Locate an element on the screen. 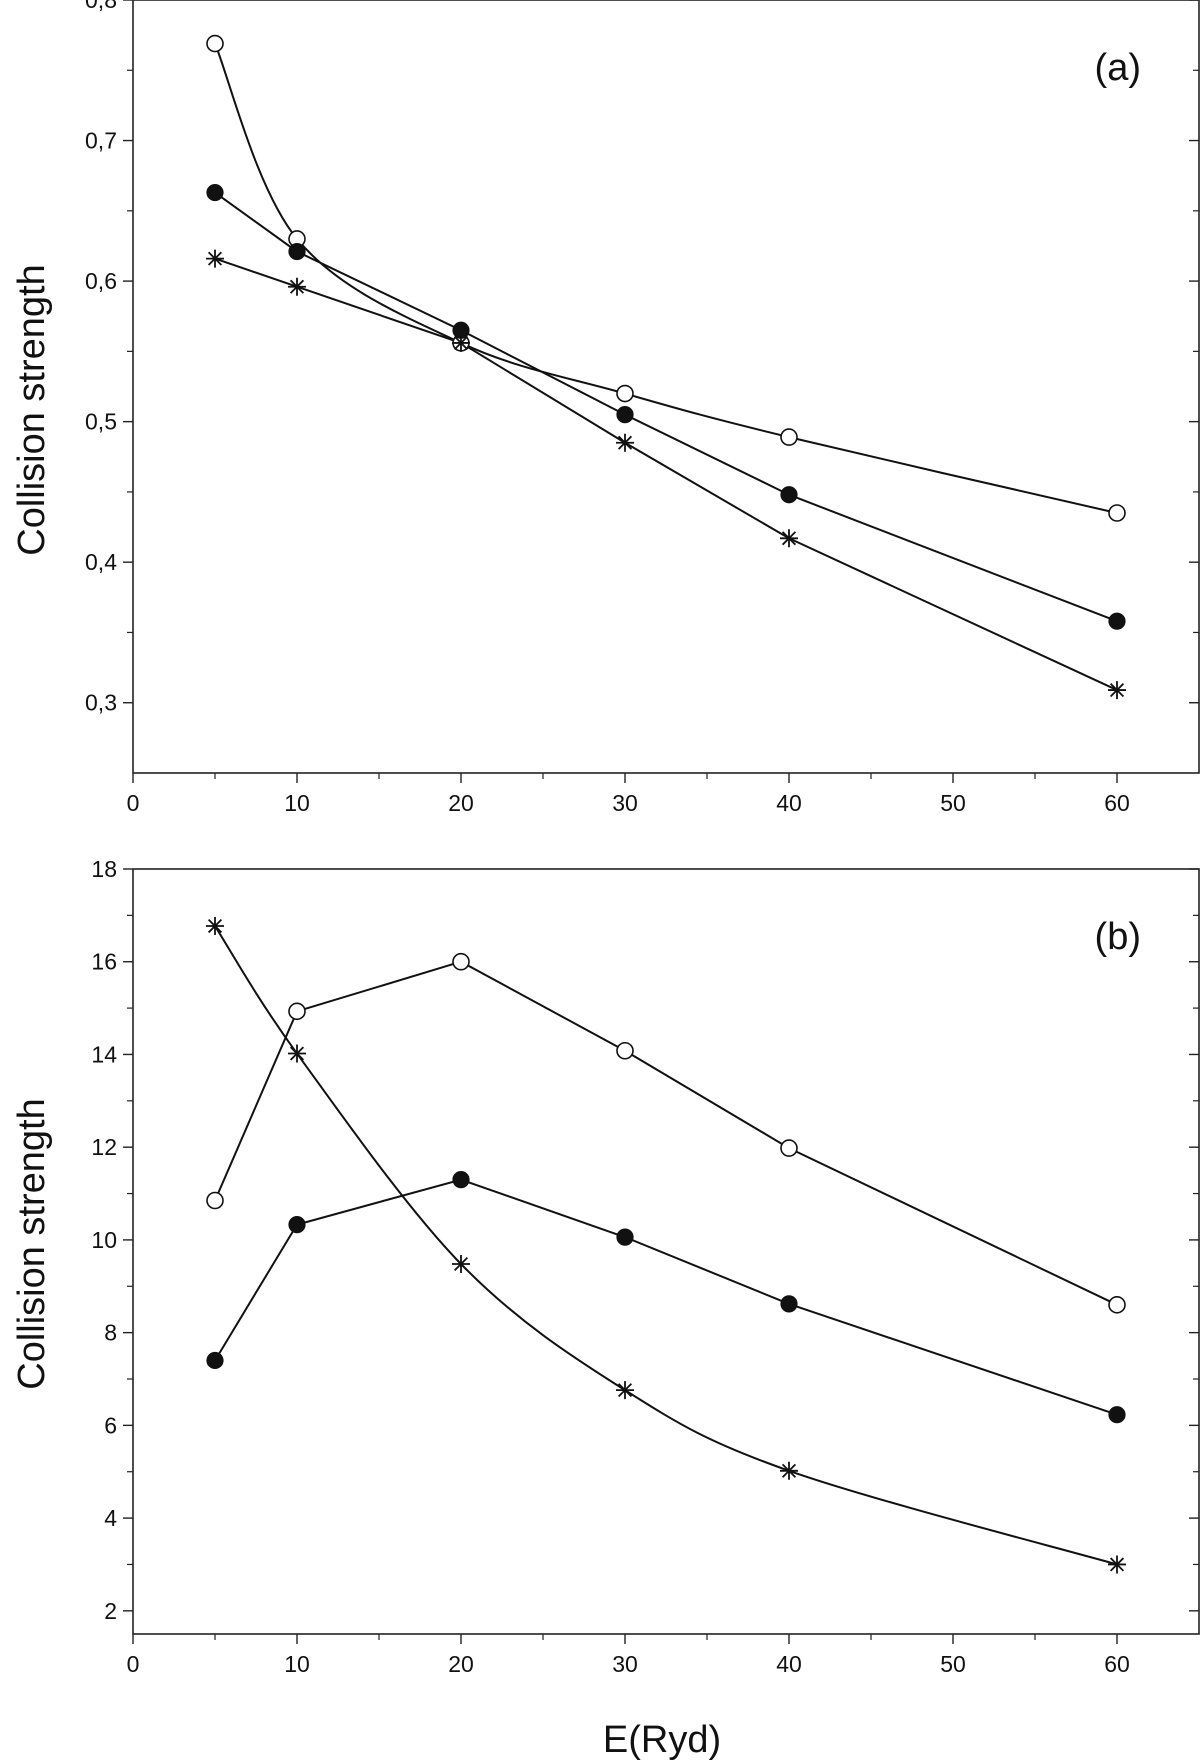 Image resolution: width=1200 pixels, height=1764 pixels. y-tick-label-a: 0,4 is located at coordinates (101, 562).